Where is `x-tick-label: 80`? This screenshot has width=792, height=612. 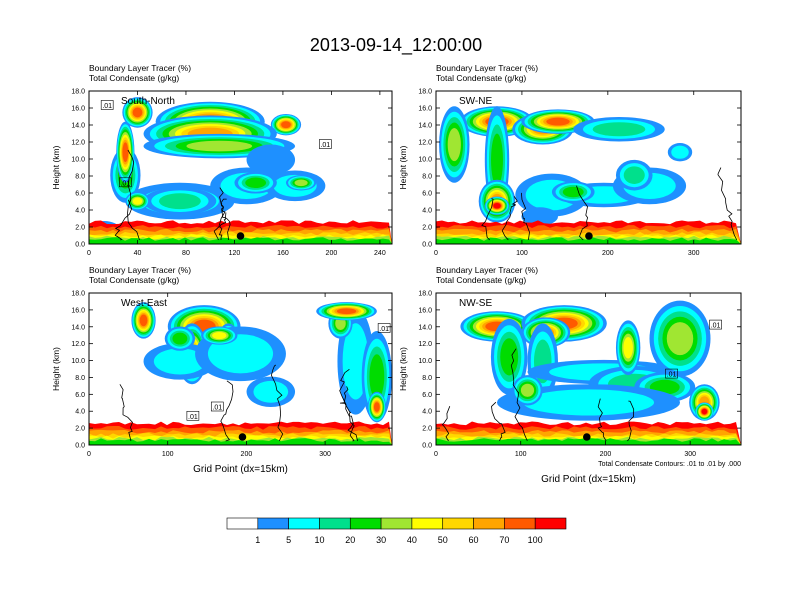
x-tick-label: 80 is located at coordinates (186, 253).